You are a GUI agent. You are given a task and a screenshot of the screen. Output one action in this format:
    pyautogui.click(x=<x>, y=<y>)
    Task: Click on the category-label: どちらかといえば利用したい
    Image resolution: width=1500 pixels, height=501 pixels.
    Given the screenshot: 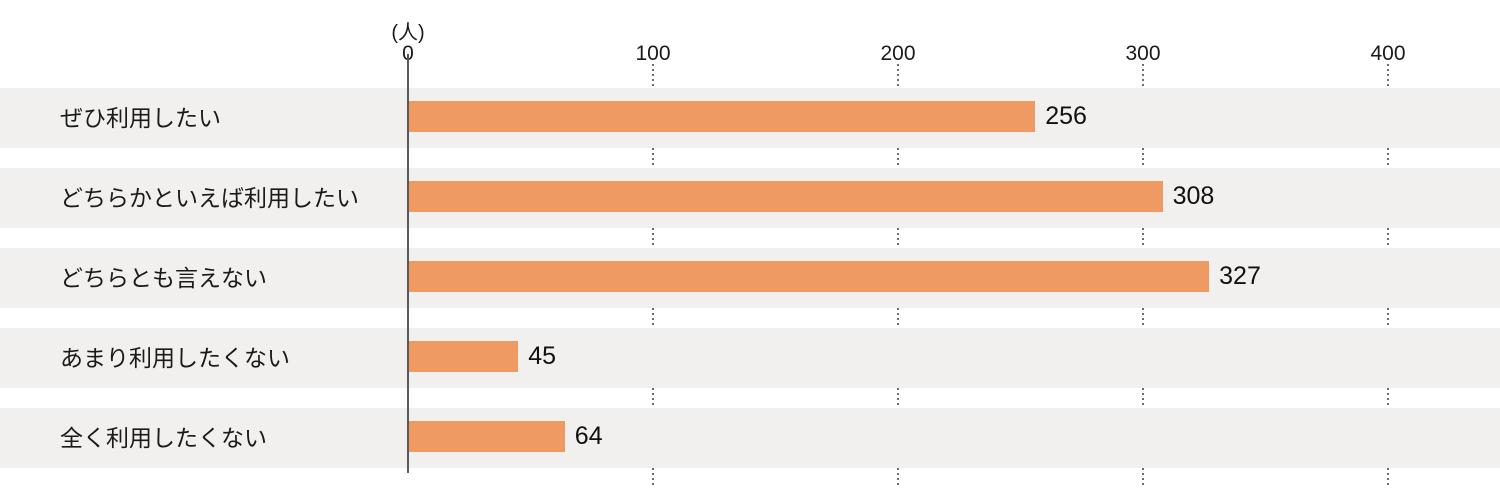 What is the action you would take?
    pyautogui.click(x=209, y=198)
    